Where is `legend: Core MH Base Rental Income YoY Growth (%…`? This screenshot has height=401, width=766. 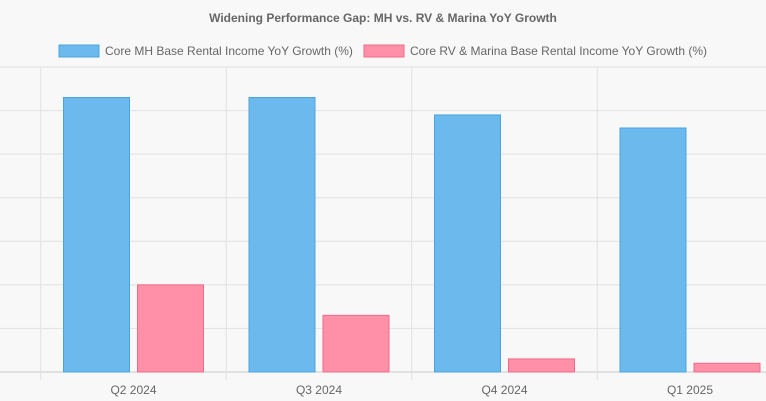 legend: Core MH Base Rental Income YoY Growth (%… is located at coordinates (382, 51).